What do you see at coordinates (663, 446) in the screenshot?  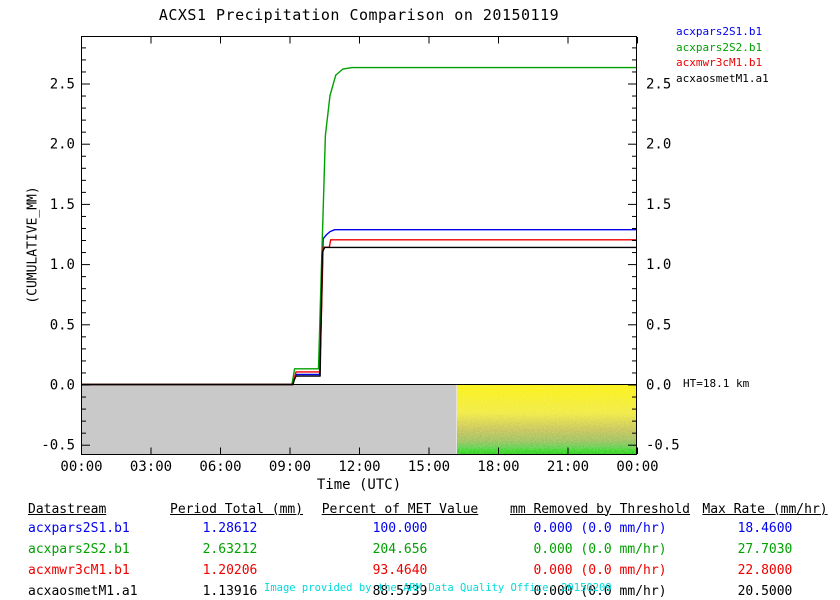 I see `y-tick-label-right: -0.5` at bounding box center [663, 446].